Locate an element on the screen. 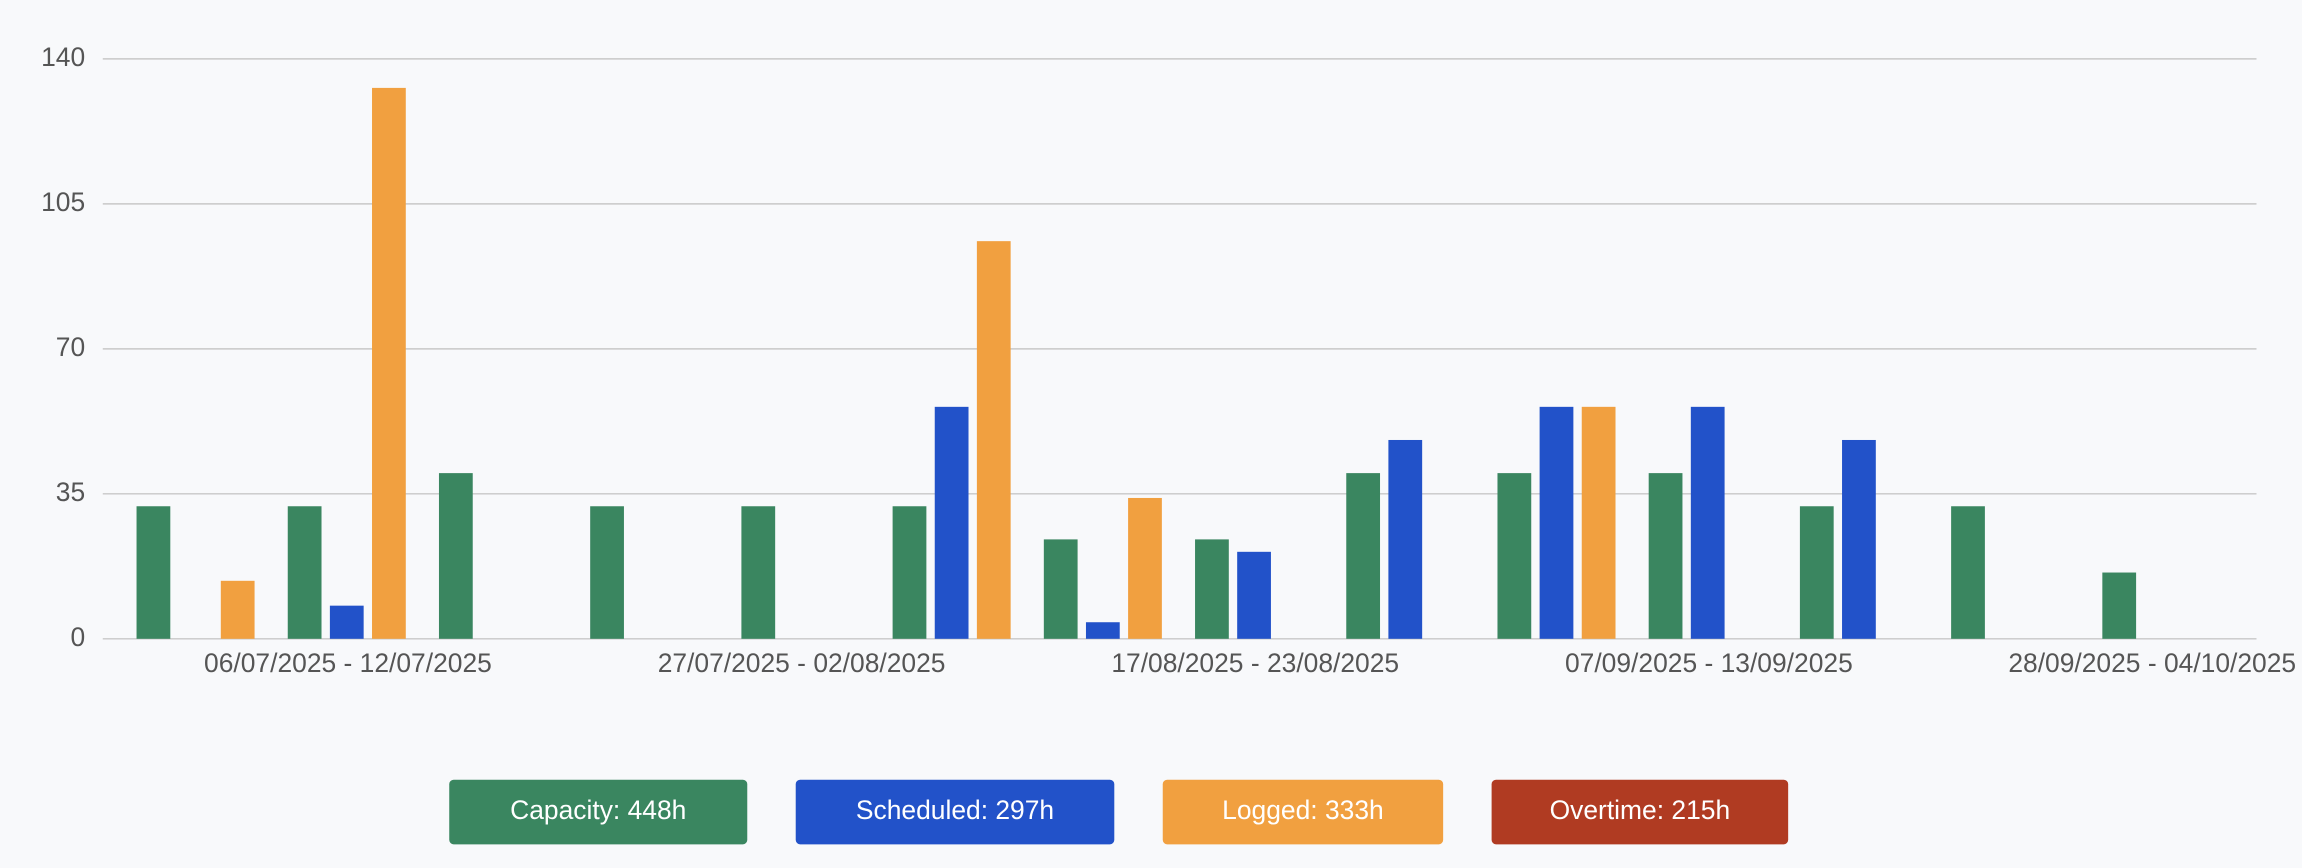 The width and height of the screenshot is (2302, 868). legend-label: Capacity: 448h is located at coordinates (598, 810).